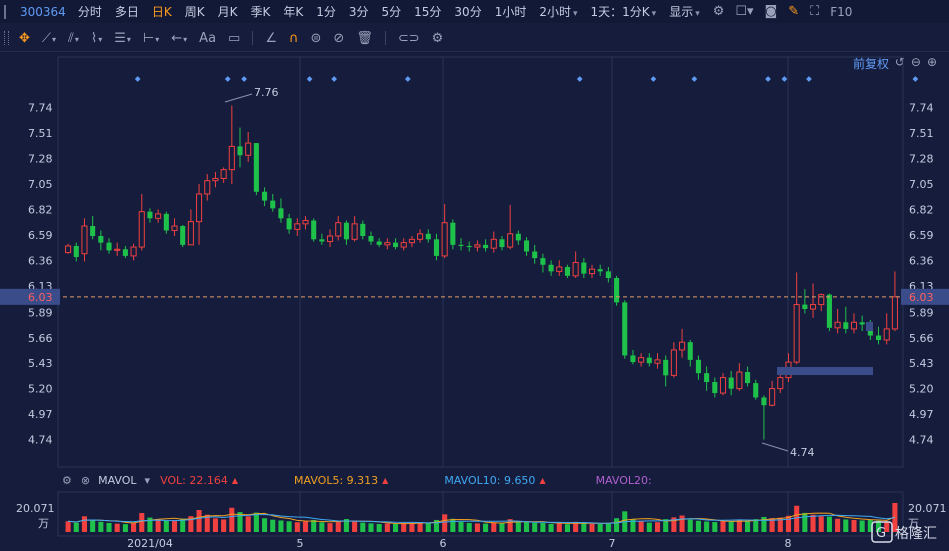 The width and height of the screenshot is (949, 551). What do you see at coordinates (122, 38) in the screenshot?
I see `fib-tool-icon: ☰` at bounding box center [122, 38].